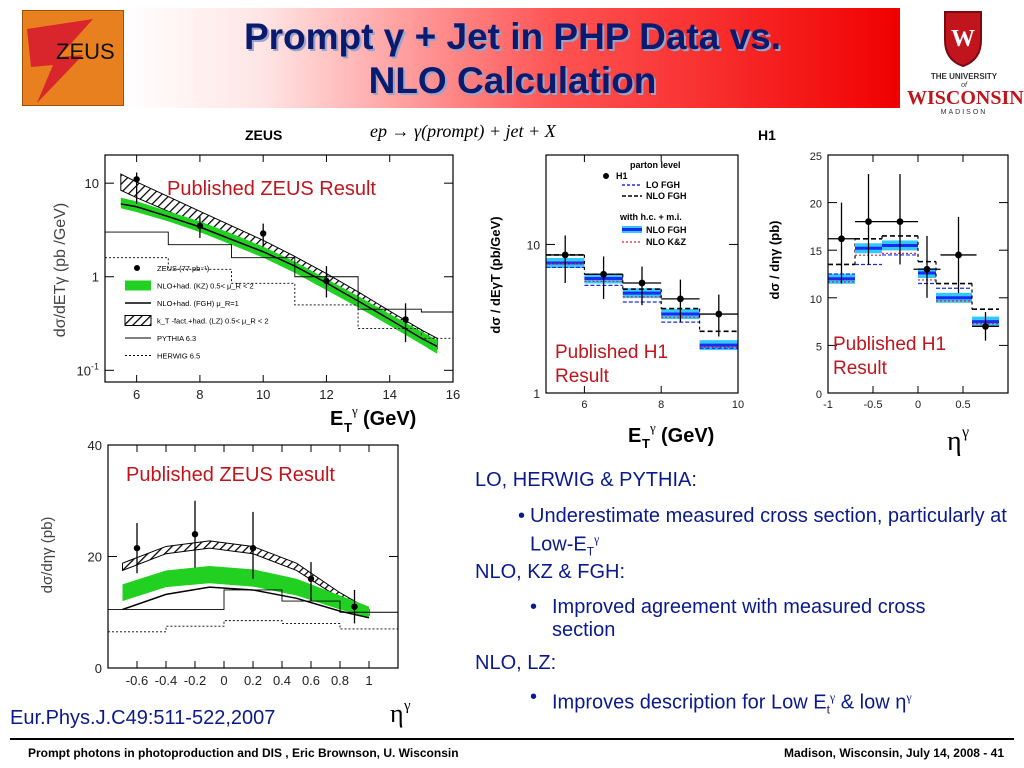 The height and width of the screenshot is (768, 1024). I want to click on legend-marker-lz, so click(138, 320).